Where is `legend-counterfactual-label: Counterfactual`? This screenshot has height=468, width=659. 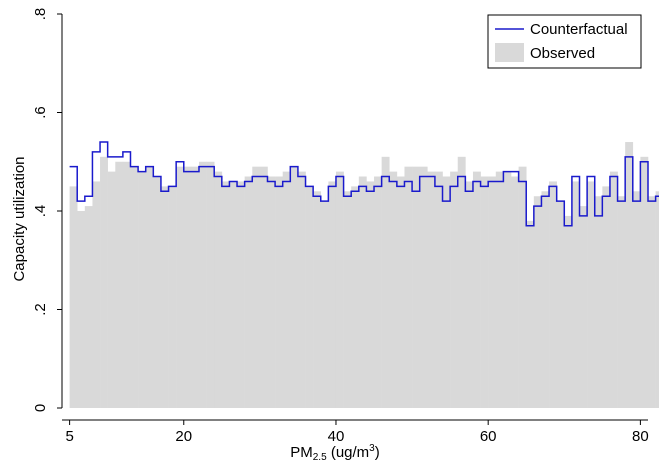
legend-counterfactual-label: Counterfactual is located at coordinates (579, 29).